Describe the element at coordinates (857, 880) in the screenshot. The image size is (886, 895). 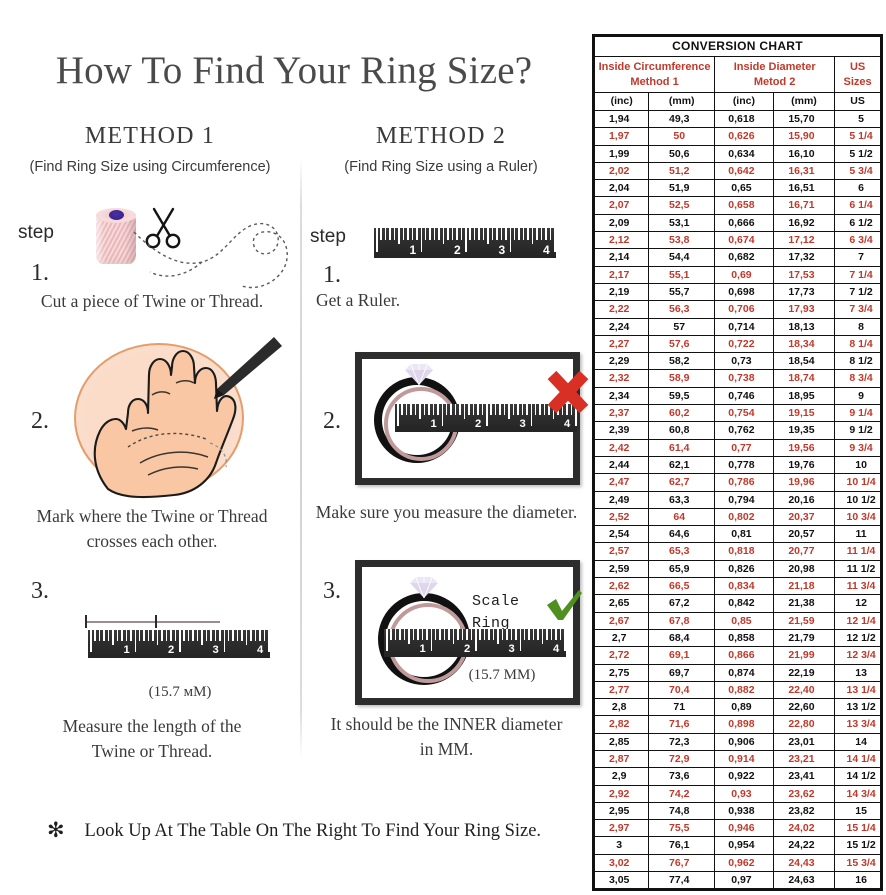
I see `table-cell: 16` at that location.